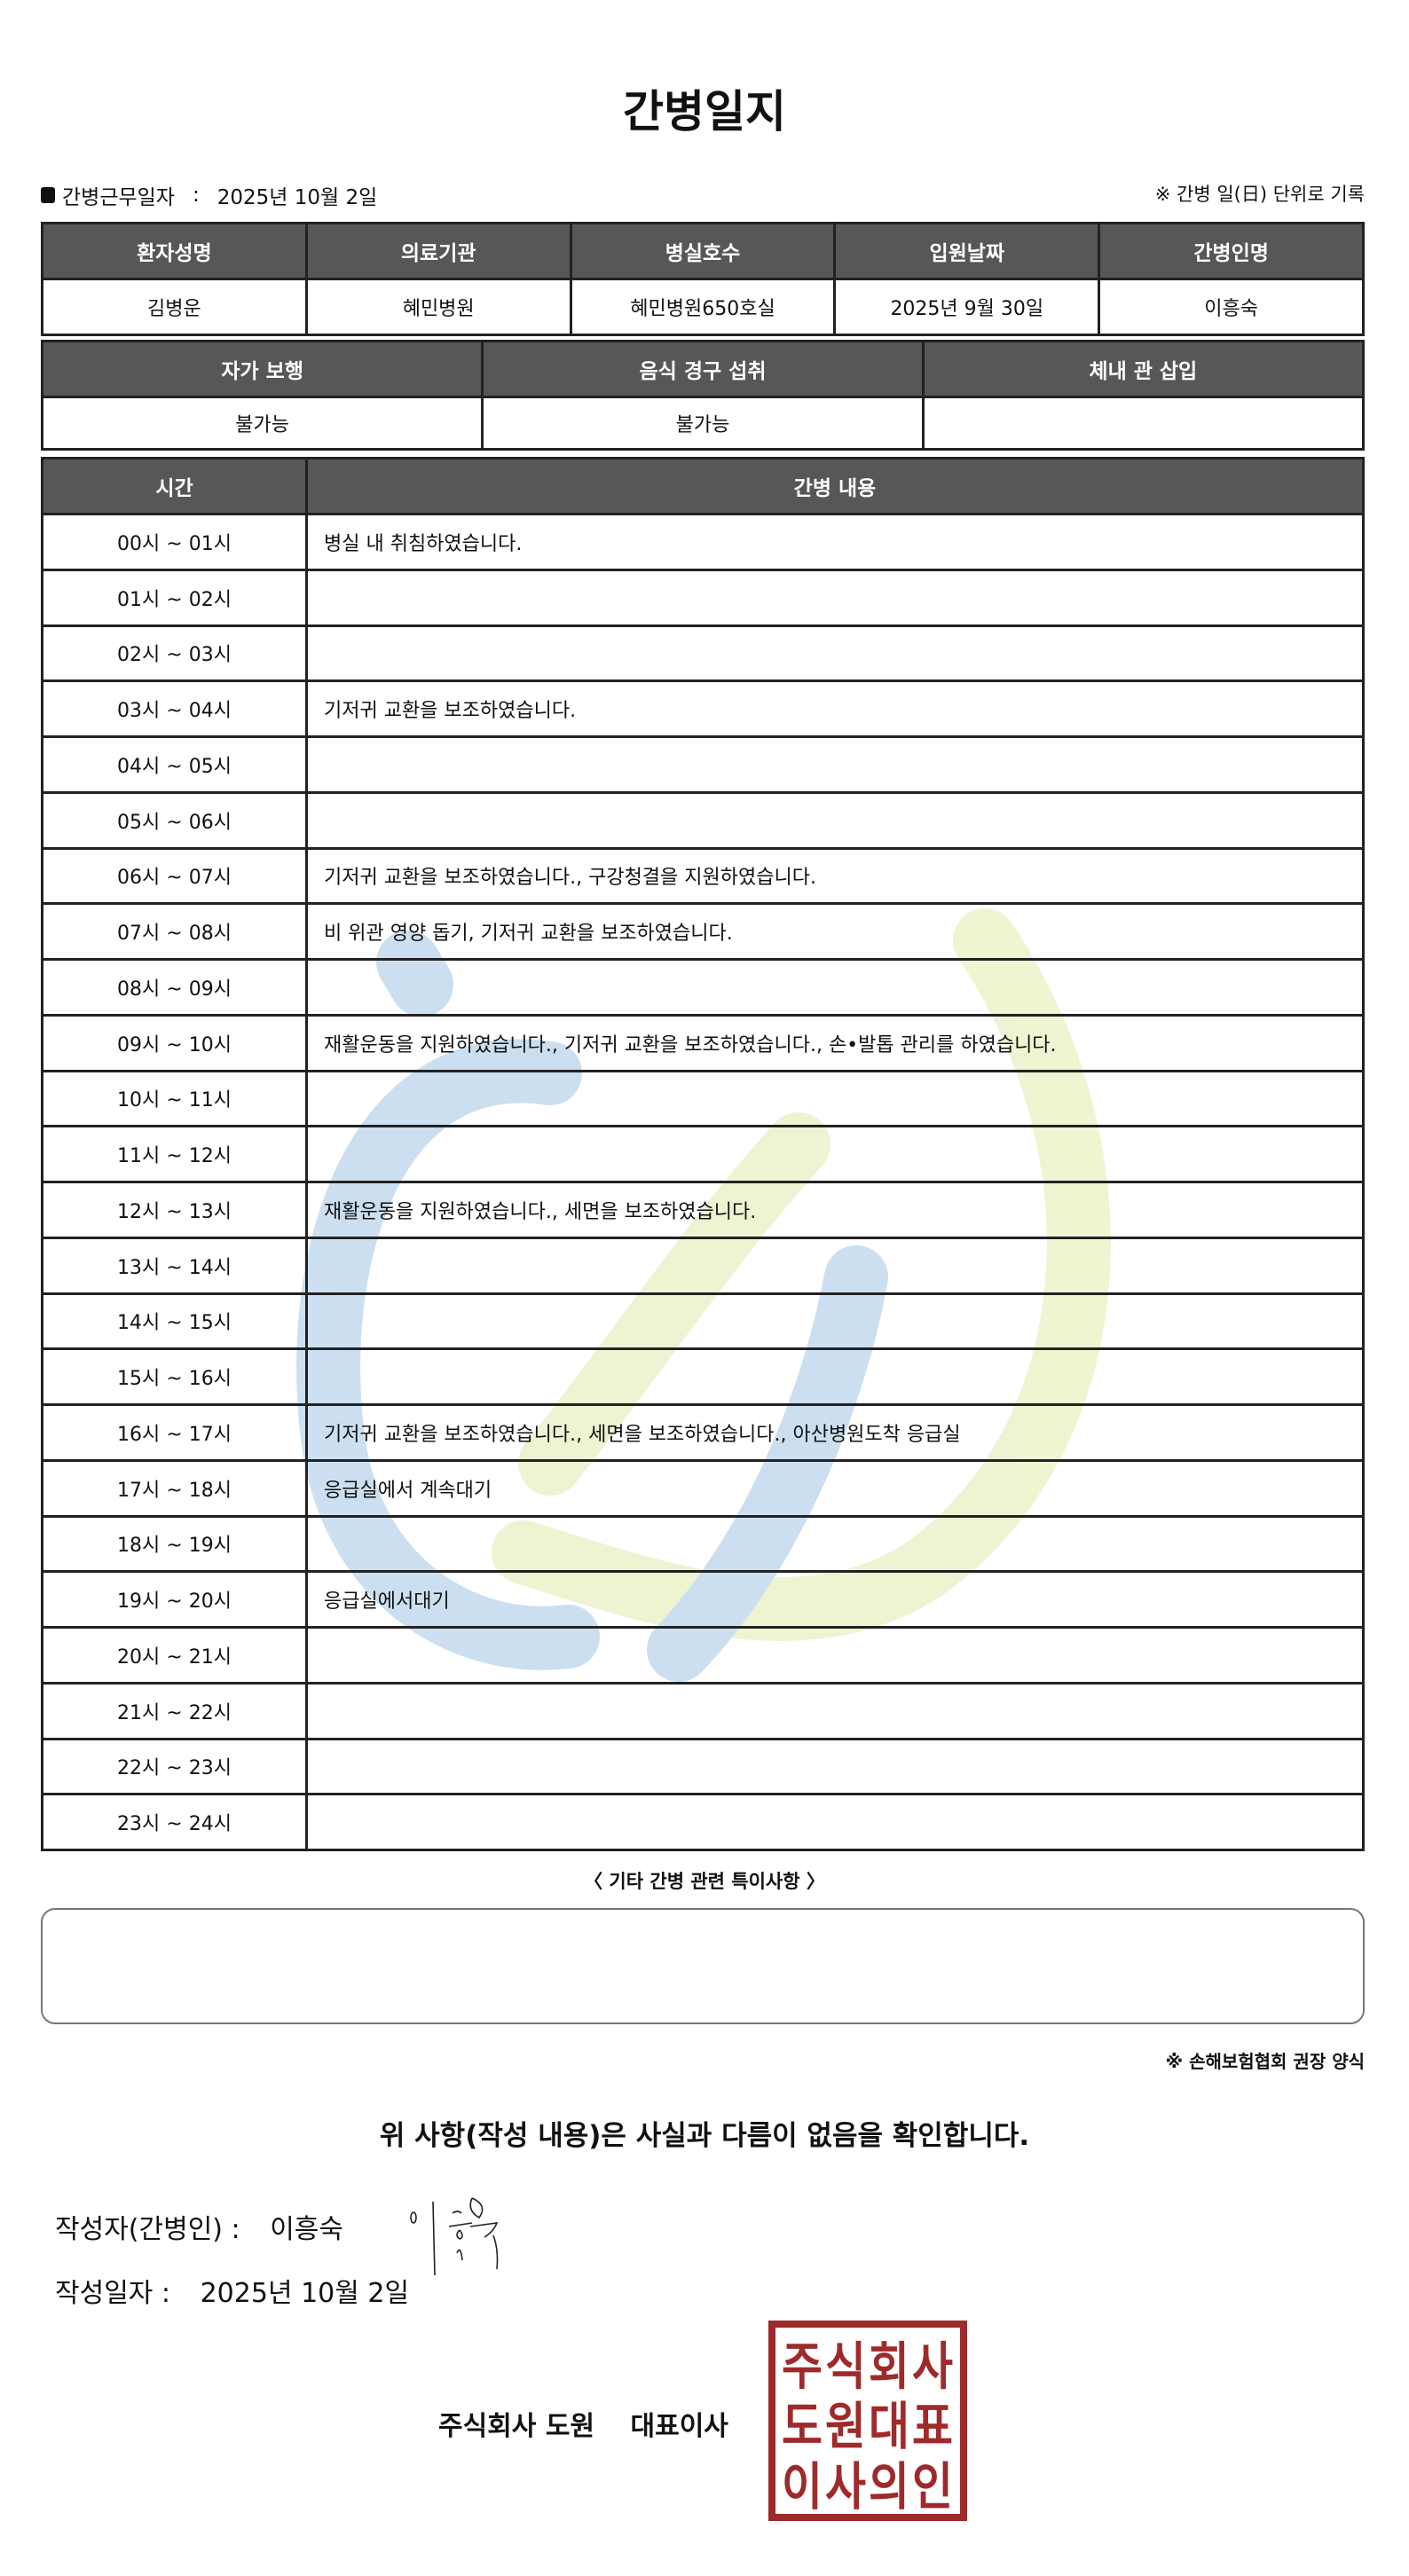  I want to click on header-walking: 자가 보행, so click(262, 369).